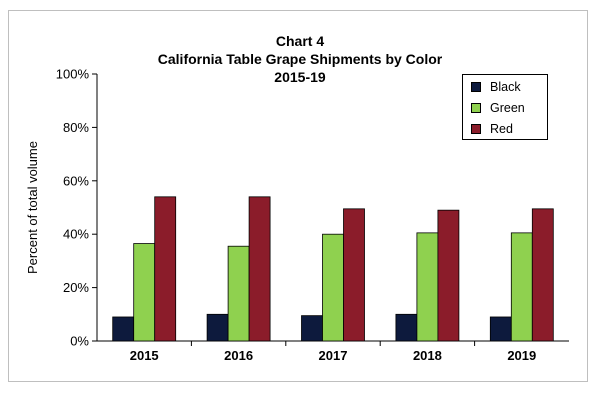  I want to click on y-tick-label: 60%, so click(76, 180).